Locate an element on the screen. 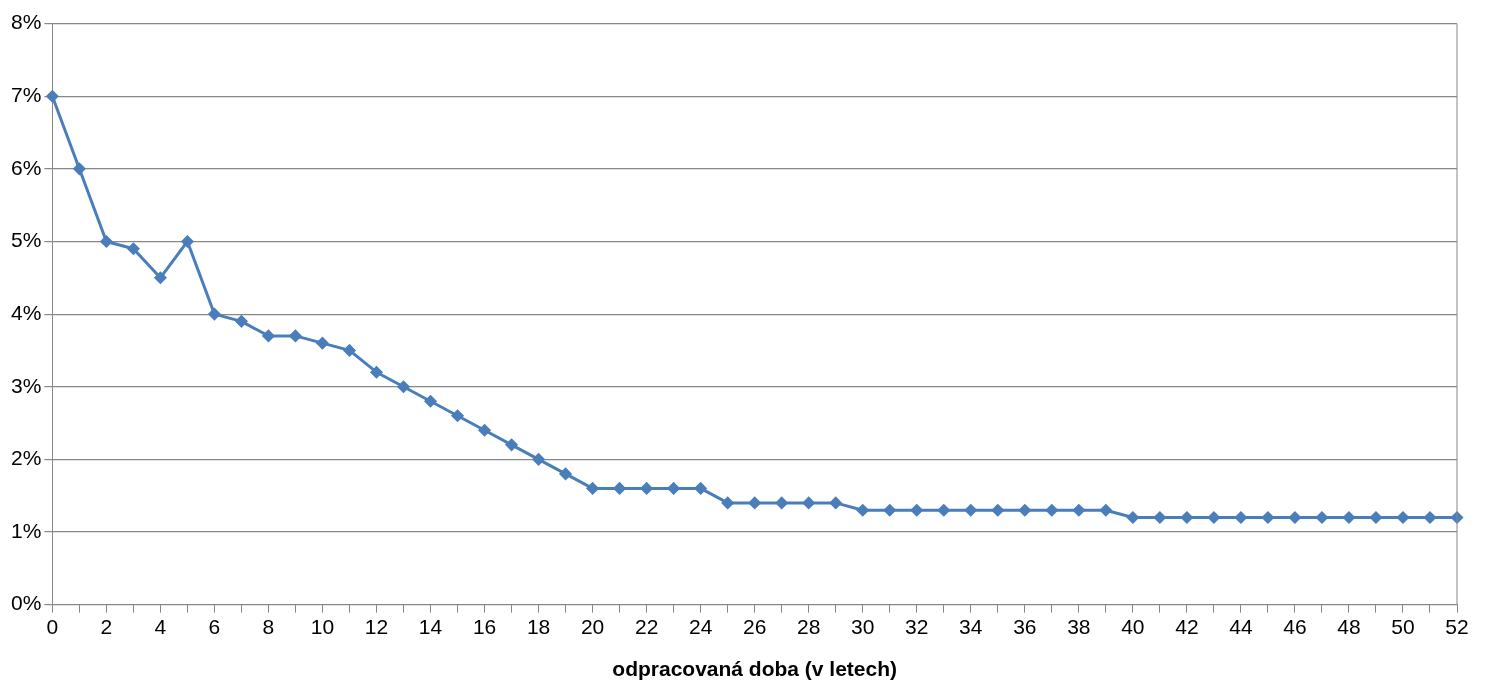  x-tick-label: 18 is located at coordinates (538, 626).